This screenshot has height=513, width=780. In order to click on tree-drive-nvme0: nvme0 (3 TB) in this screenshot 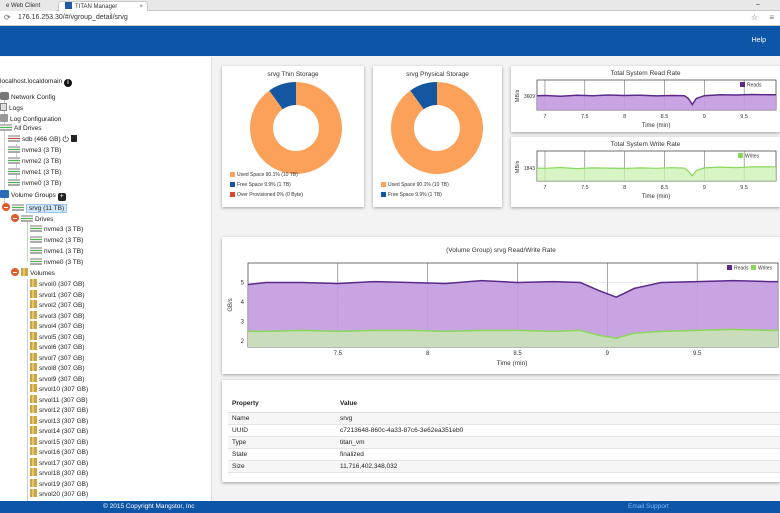, I will do `click(34, 183)`.